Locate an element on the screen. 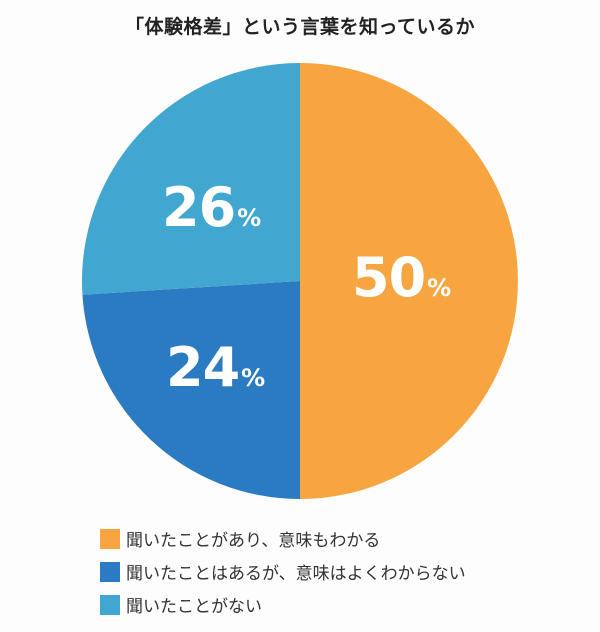  slice-label-24: 24% is located at coordinates (216, 367).